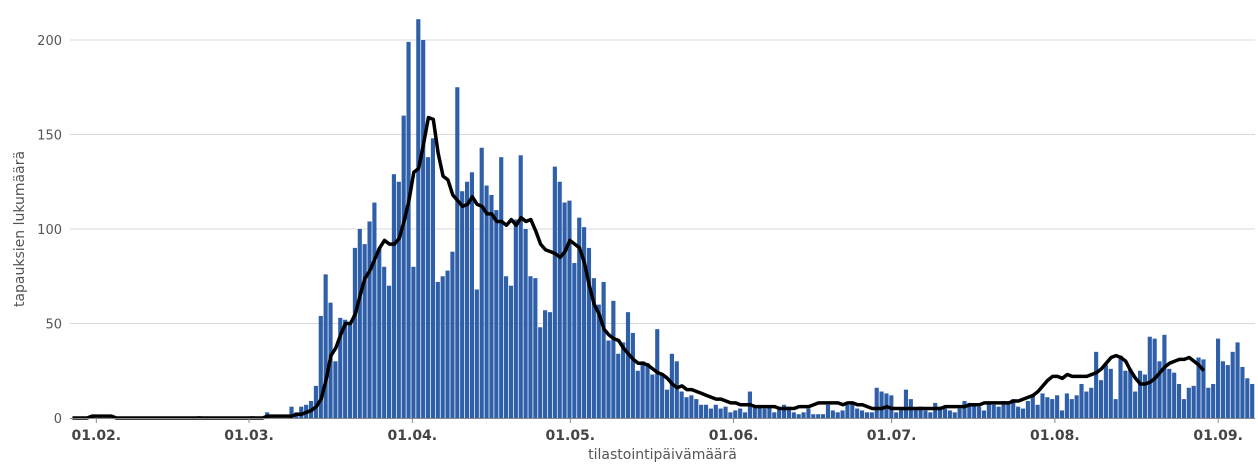  I want to click on x-tick-label: 01.04., so click(413, 436).